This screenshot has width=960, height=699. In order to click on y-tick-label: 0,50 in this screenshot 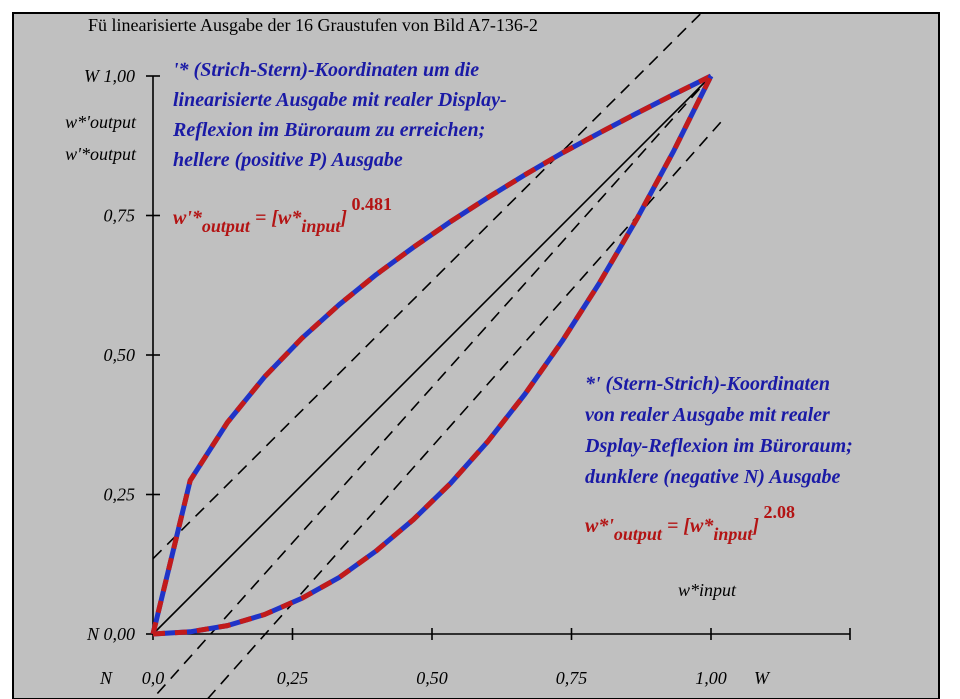, I will do `click(120, 355)`.